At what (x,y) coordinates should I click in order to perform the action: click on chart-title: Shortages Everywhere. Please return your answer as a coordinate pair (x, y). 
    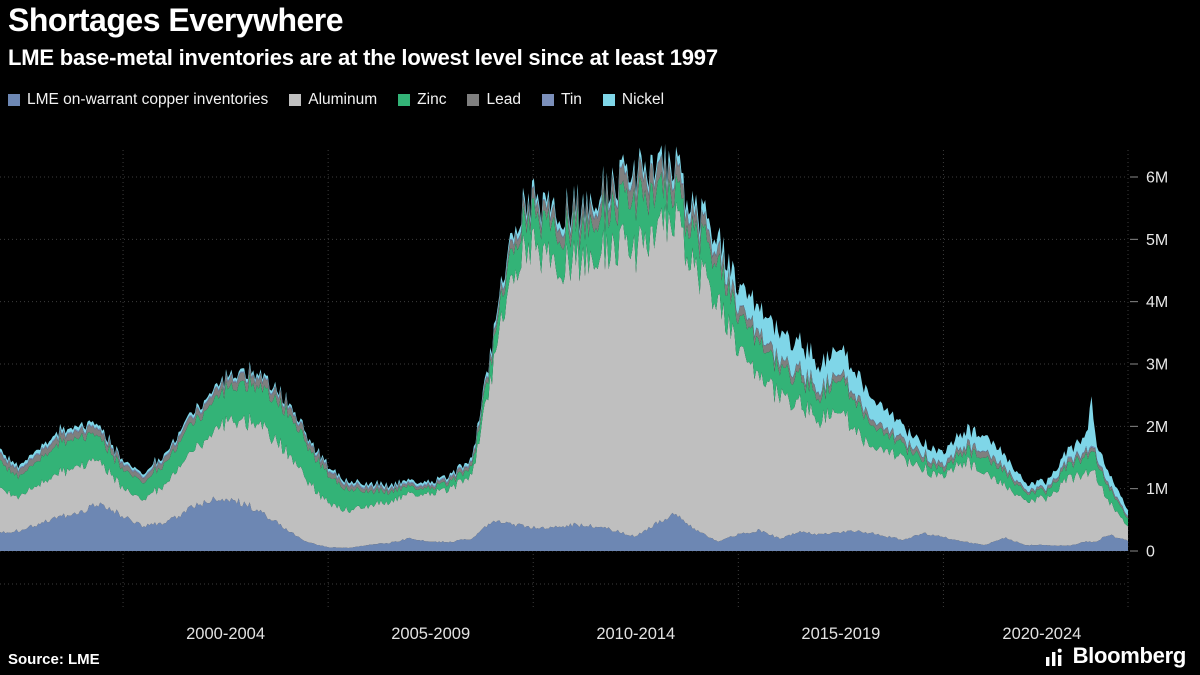
    Looking at the image, I should click on (176, 20).